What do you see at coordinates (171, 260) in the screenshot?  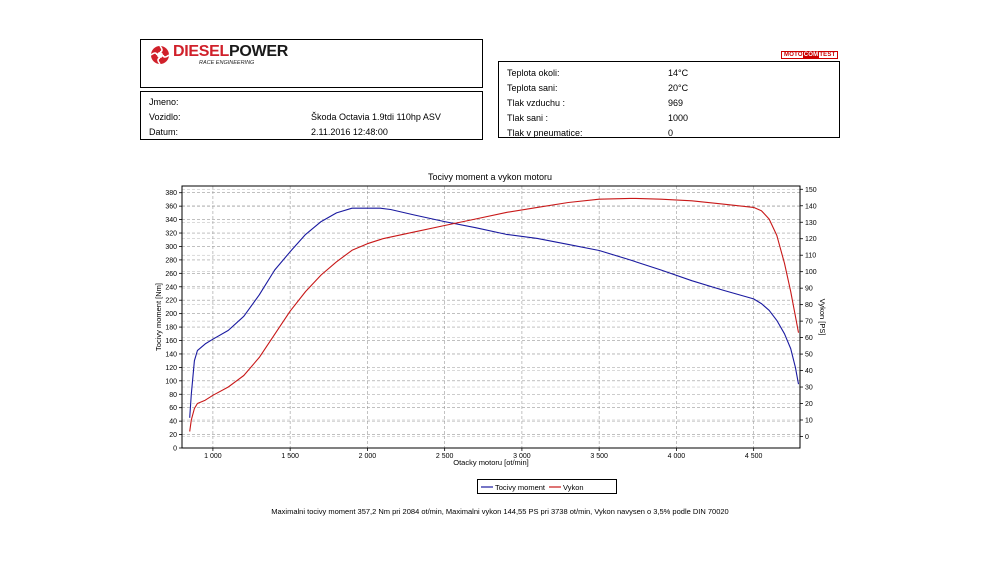 I see `y-tick-label: 280` at bounding box center [171, 260].